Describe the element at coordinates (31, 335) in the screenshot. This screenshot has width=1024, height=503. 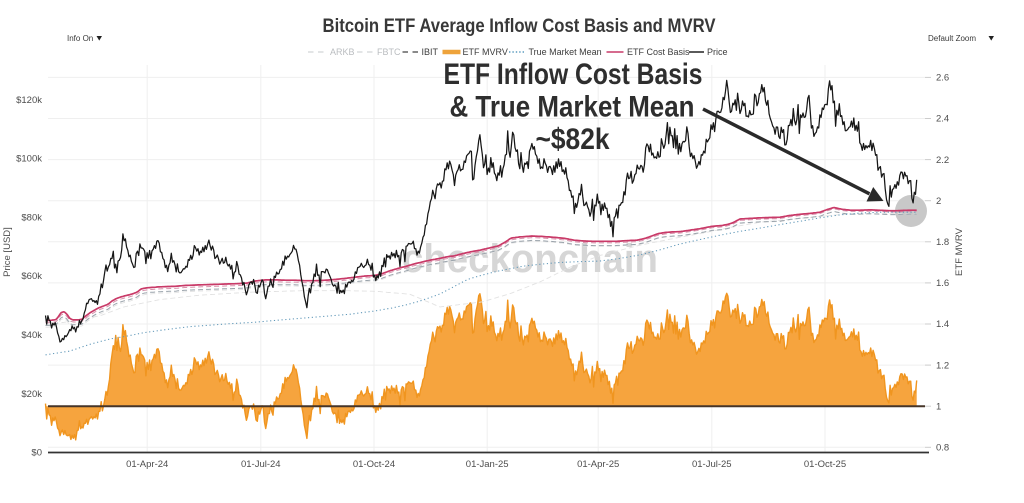
I see `svg-text: $40k` at that location.